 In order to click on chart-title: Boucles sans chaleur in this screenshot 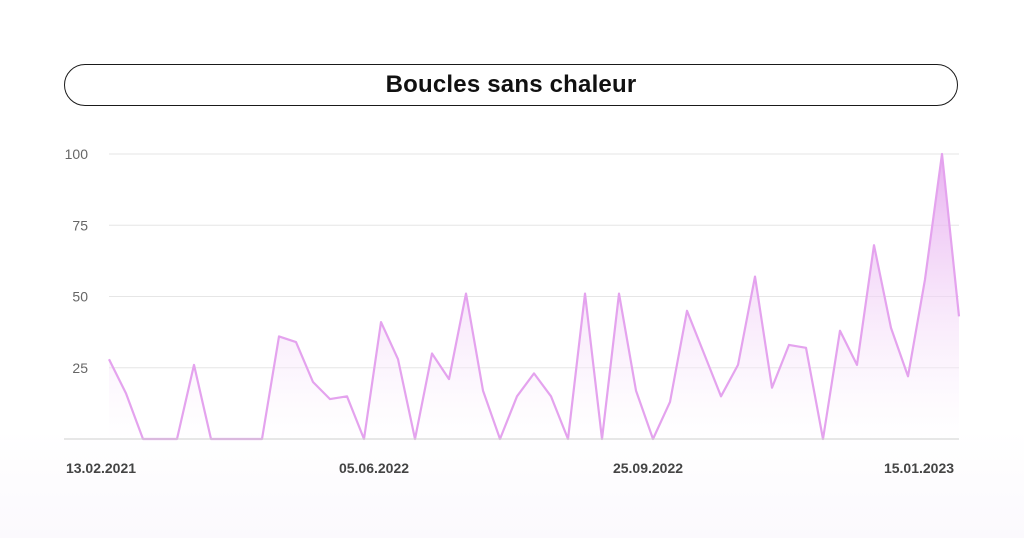, I will do `click(511, 84)`.